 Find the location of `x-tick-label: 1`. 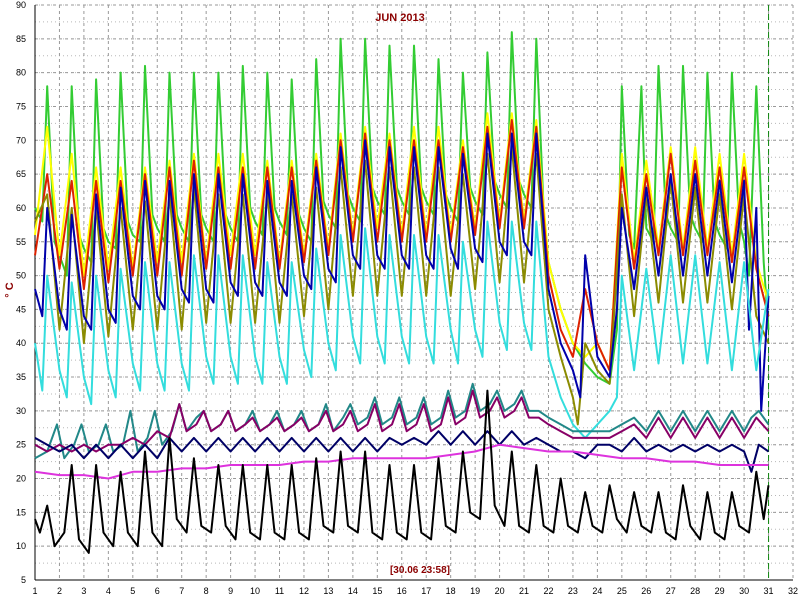

x-tick-label: 1 is located at coordinates (34, 591).